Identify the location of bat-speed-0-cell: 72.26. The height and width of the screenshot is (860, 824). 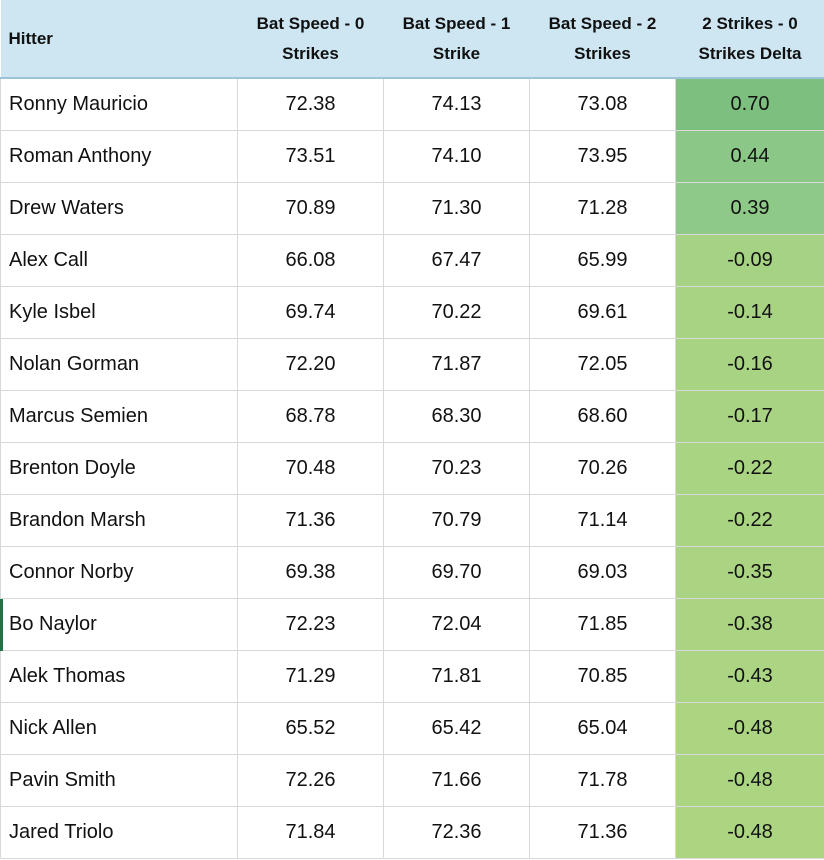
(310, 780).